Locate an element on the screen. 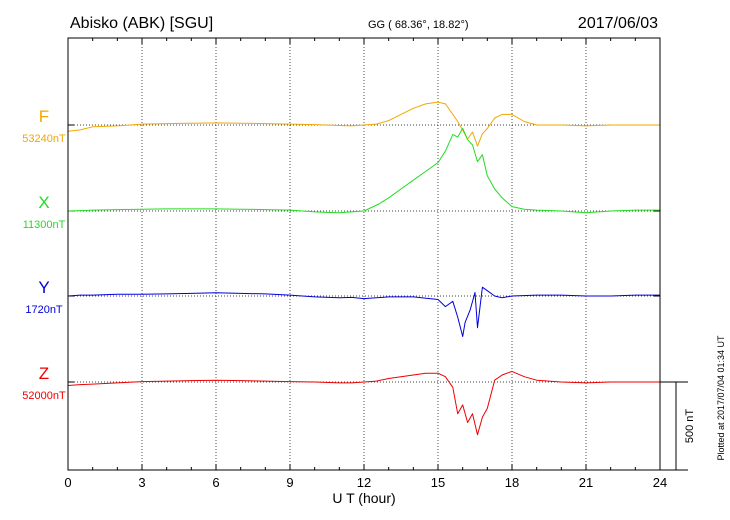 Image resolution: width=730 pixels, height=520 pixels. scale-bar: 500 nT is located at coordinates (678, 426).